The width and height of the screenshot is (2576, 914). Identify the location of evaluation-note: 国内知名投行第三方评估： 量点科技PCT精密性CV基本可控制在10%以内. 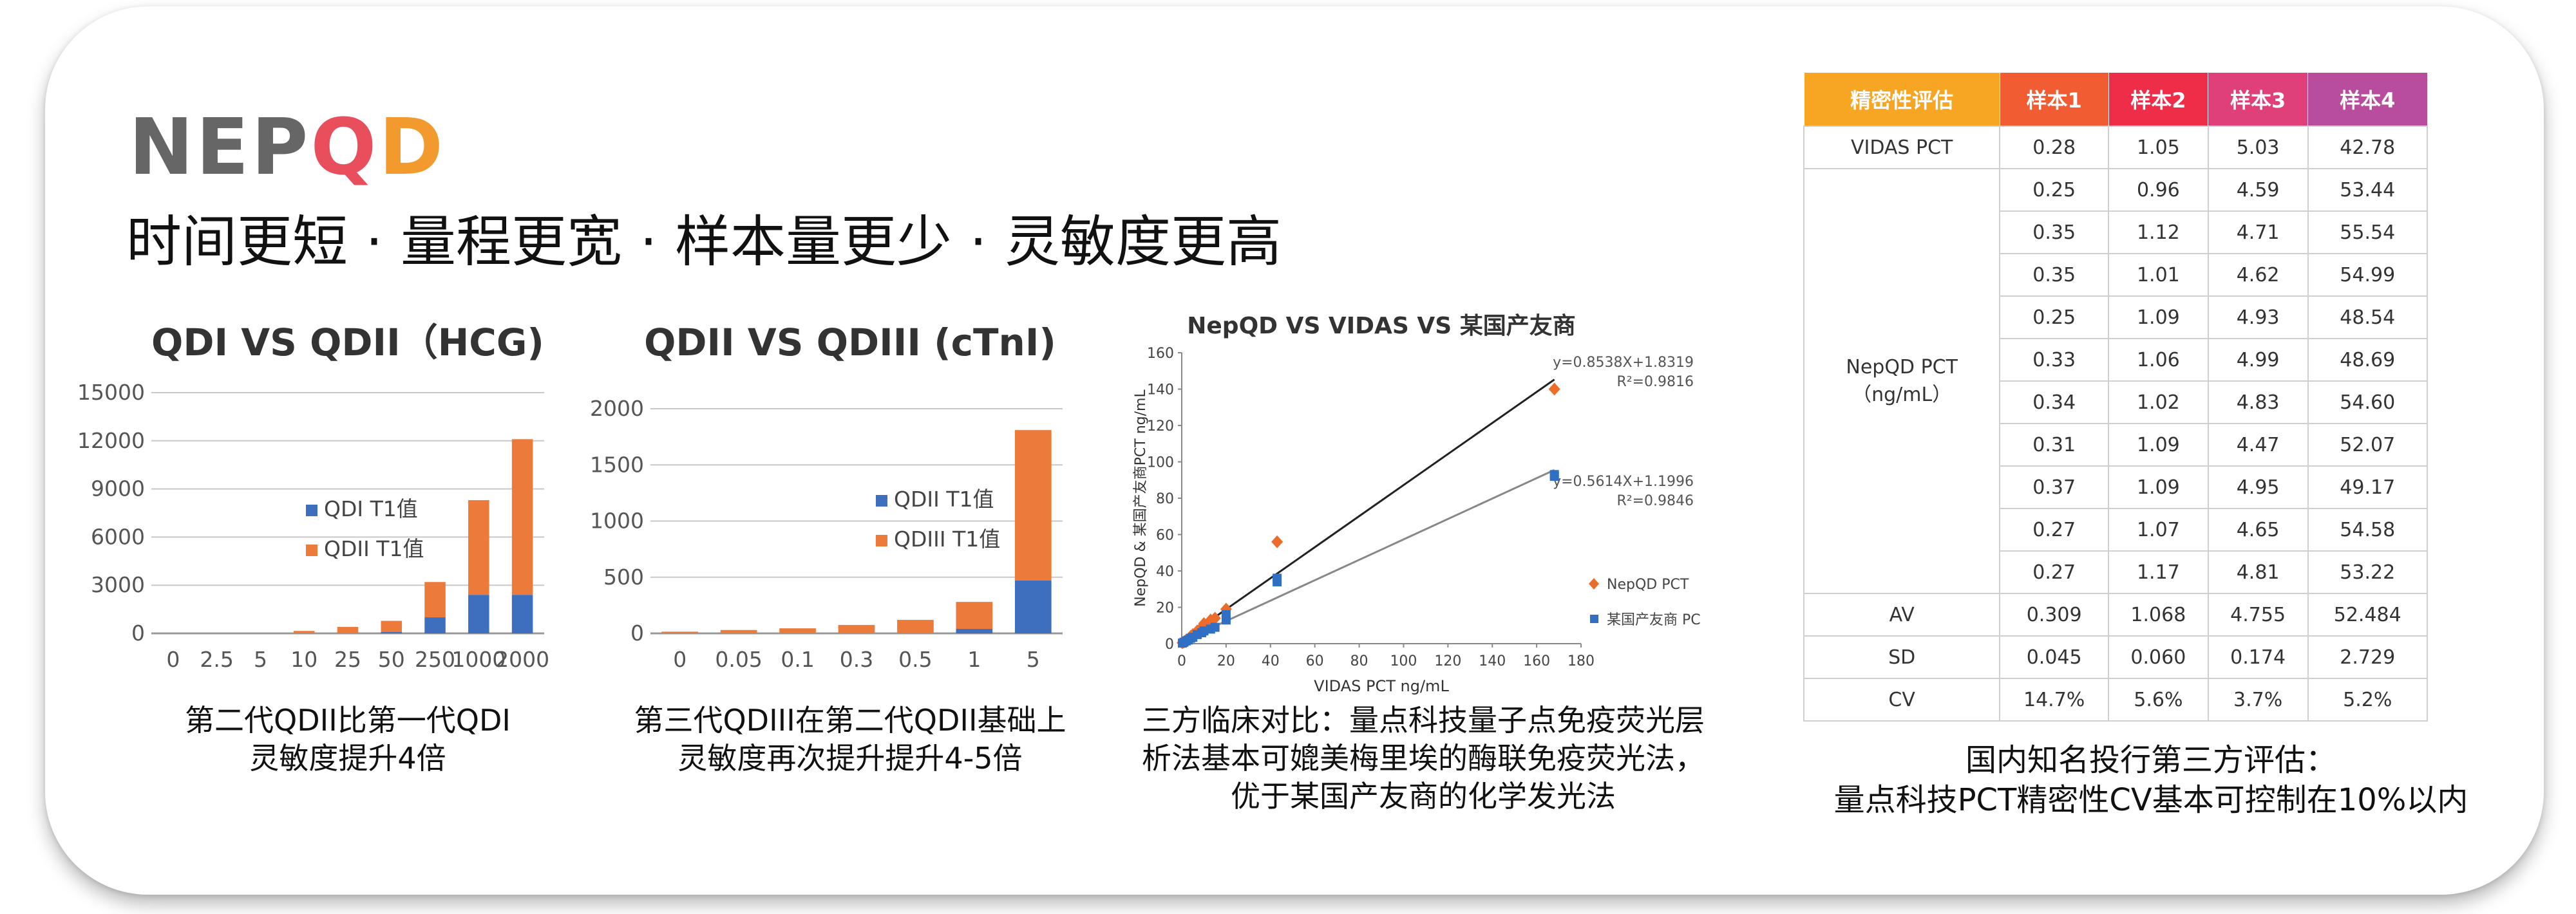
(2151, 781).